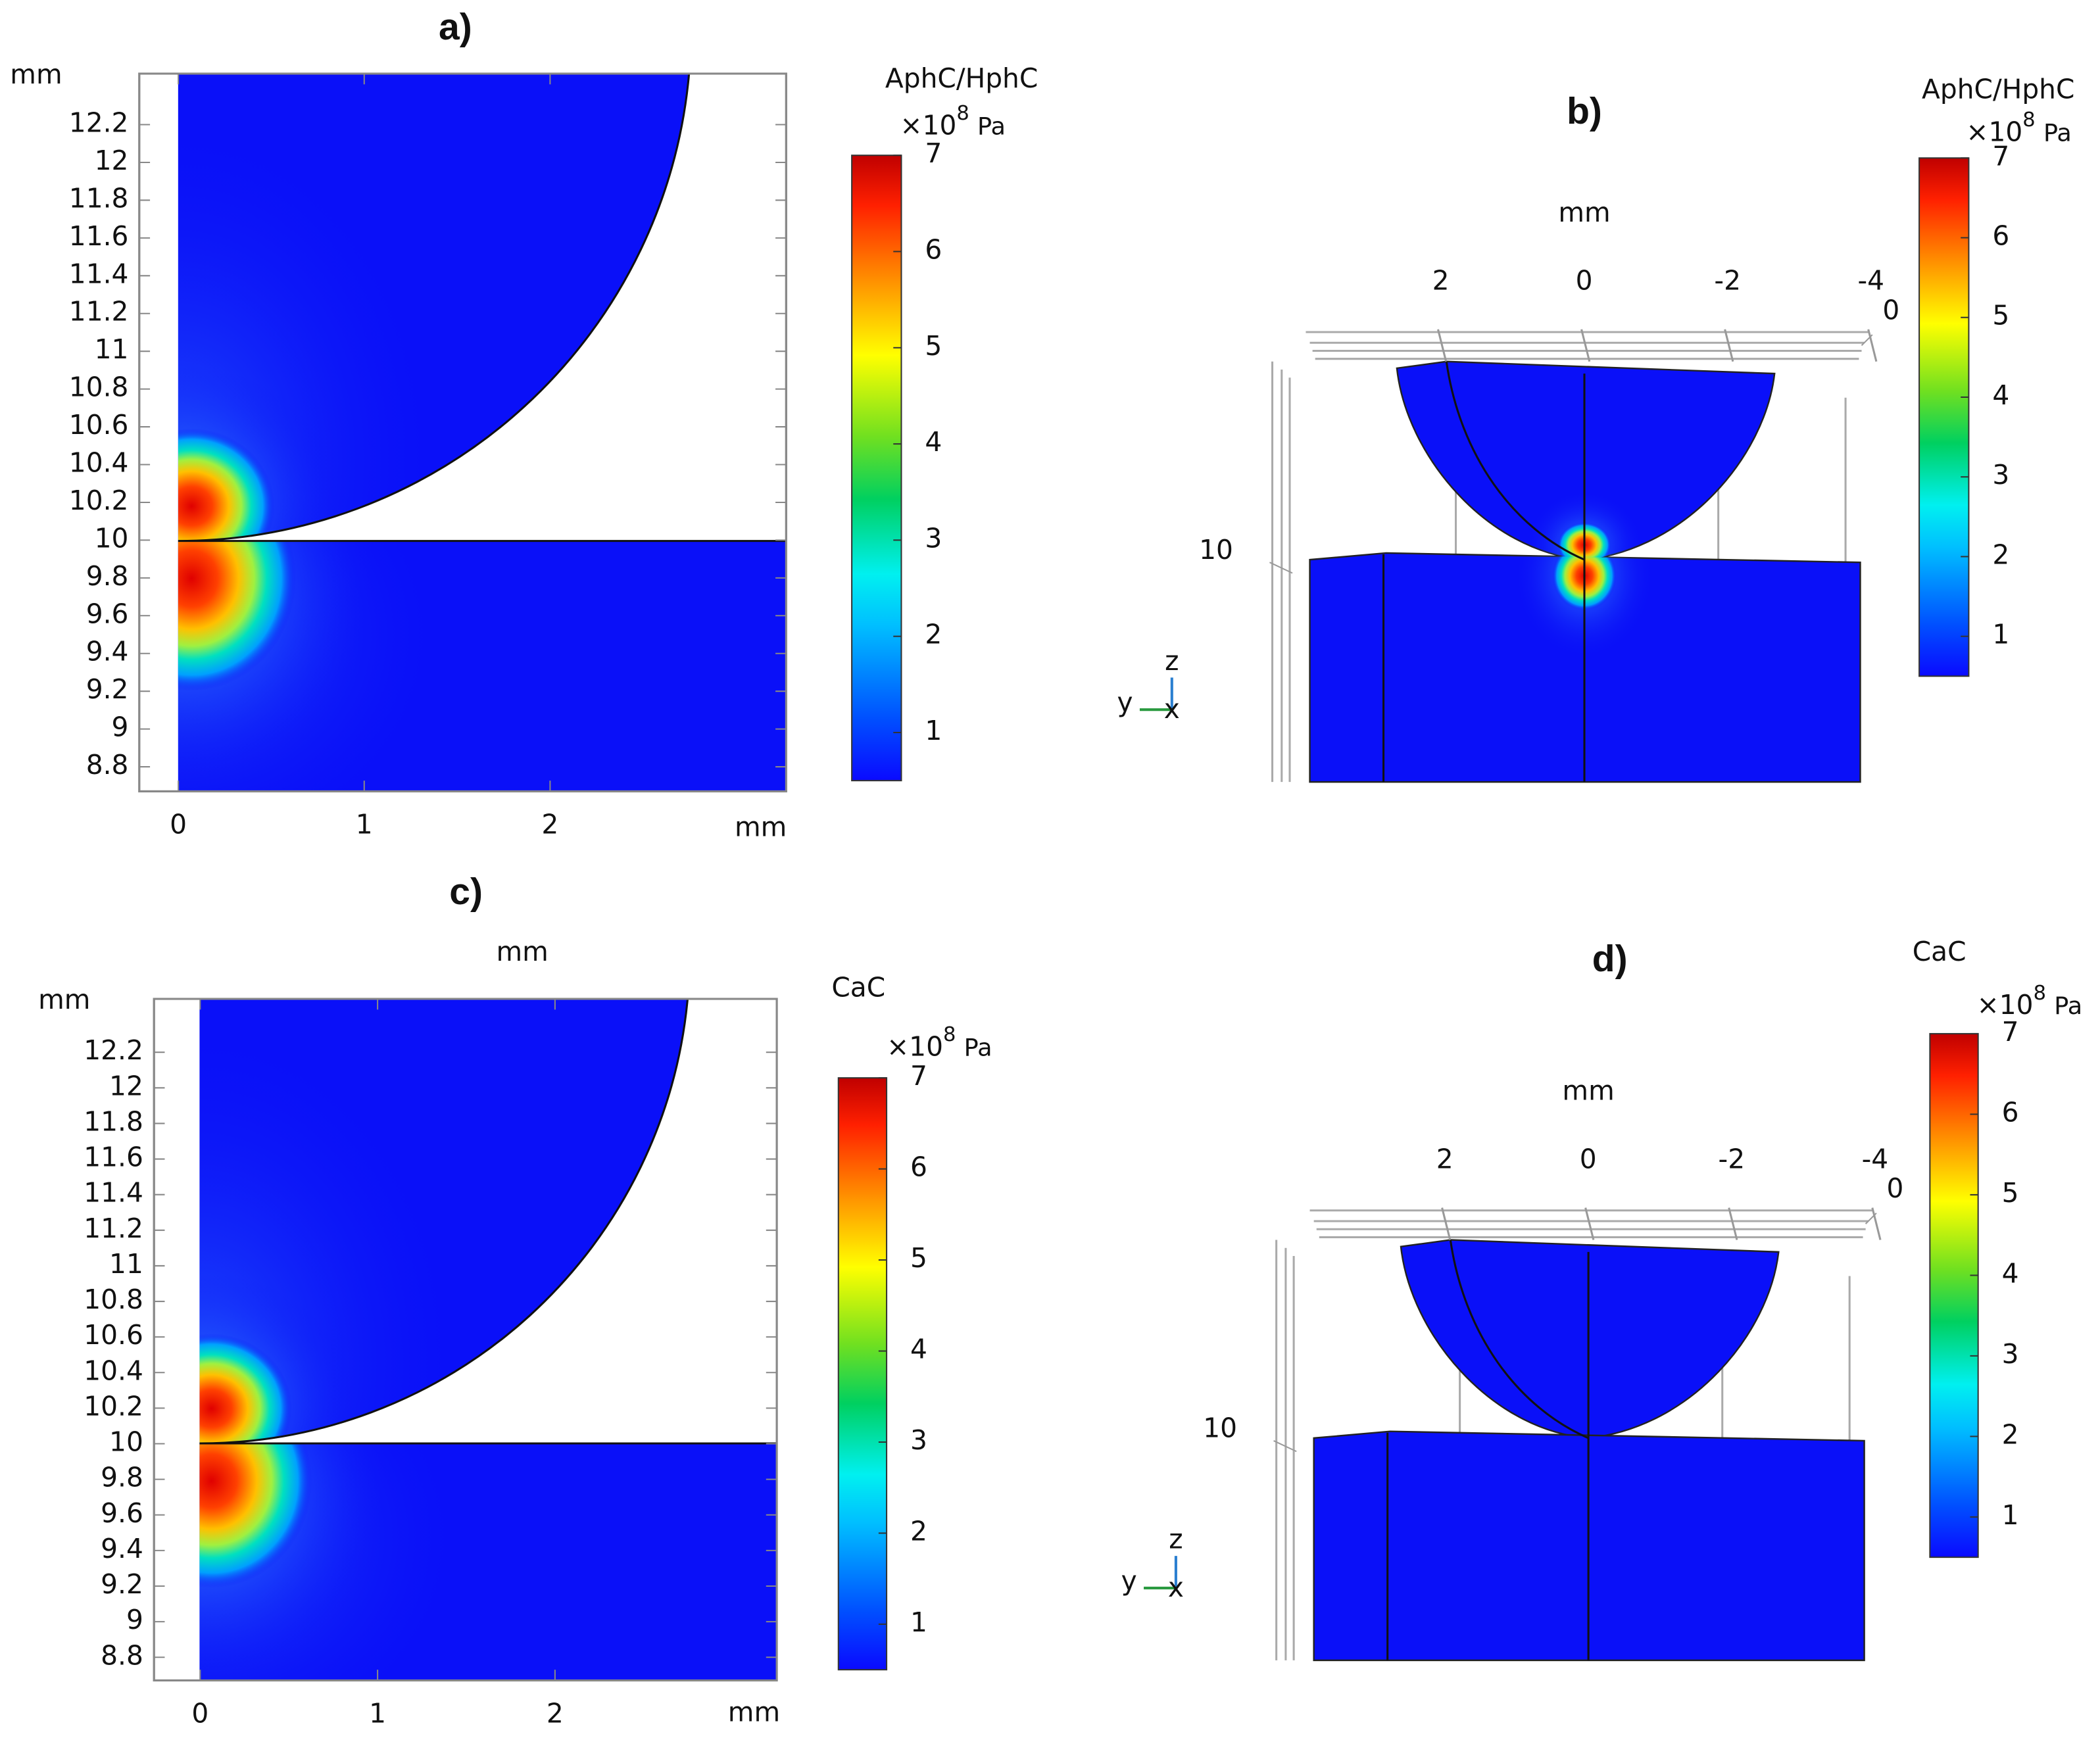 This screenshot has width=2100, height=1738. I want to click on y-tick-label: 10.2, so click(99, 500).